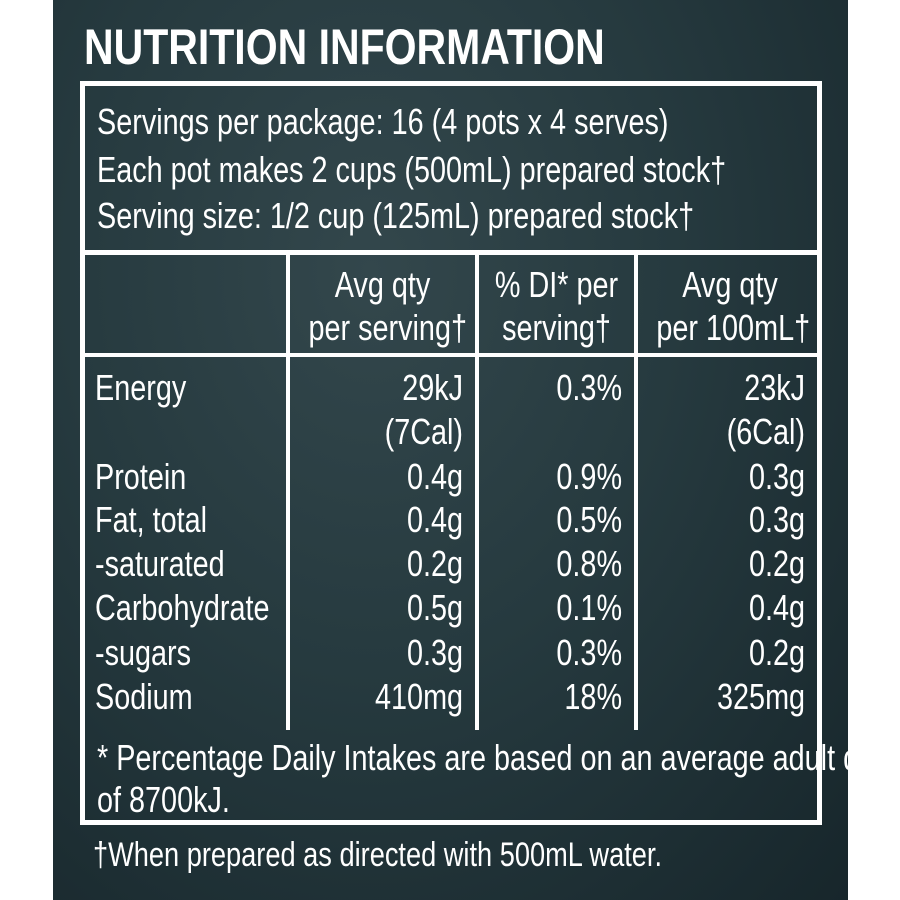  I want to click on nutrient-name: Energy, so click(141, 387).